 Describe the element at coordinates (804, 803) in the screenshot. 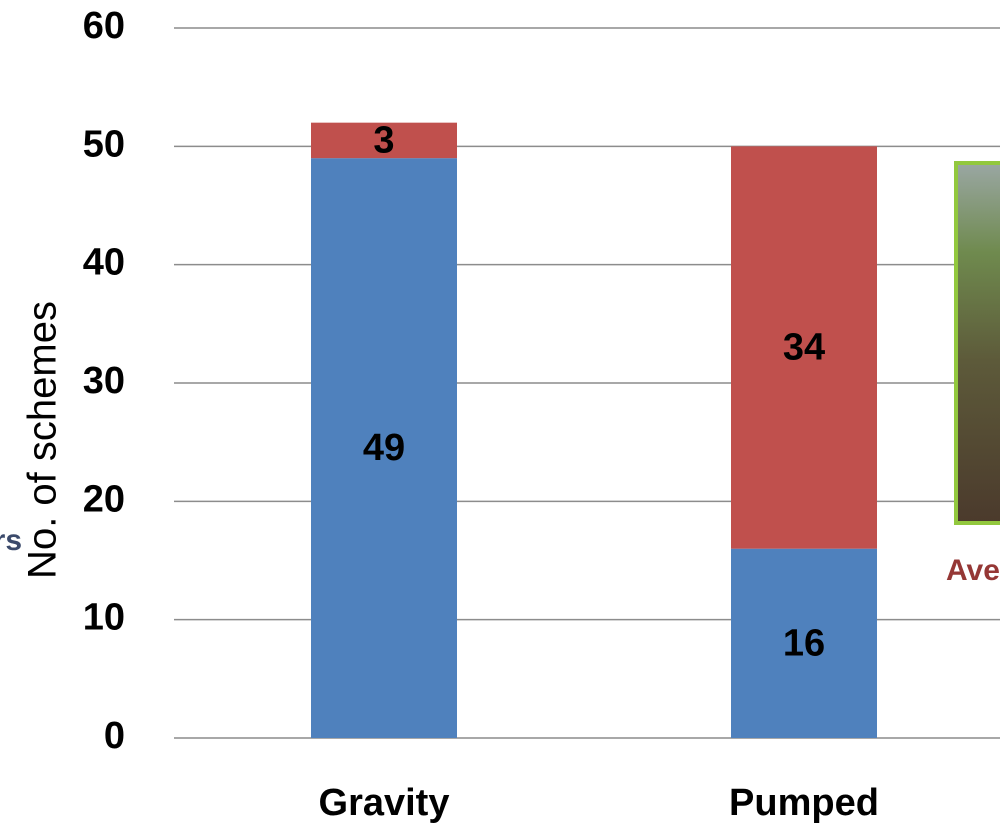

I see `x-tick-label: Pumped` at that location.